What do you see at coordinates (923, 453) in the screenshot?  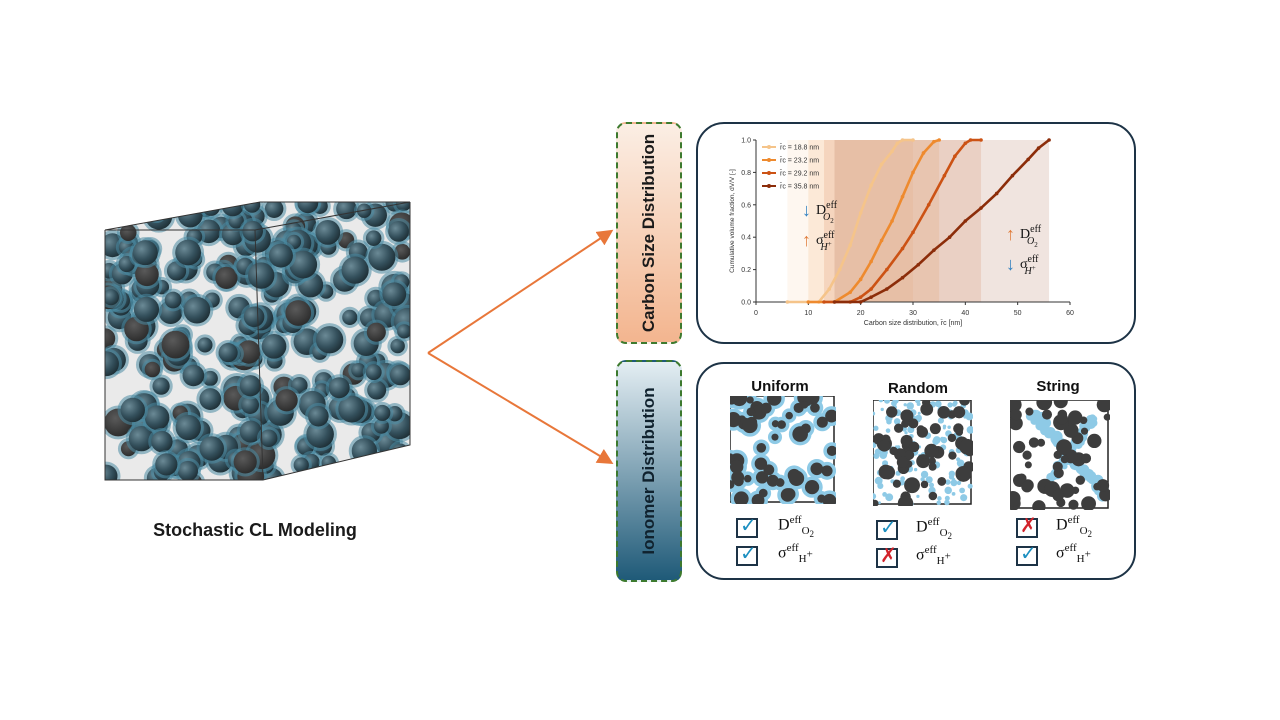 I see `random-image` at bounding box center [923, 453].